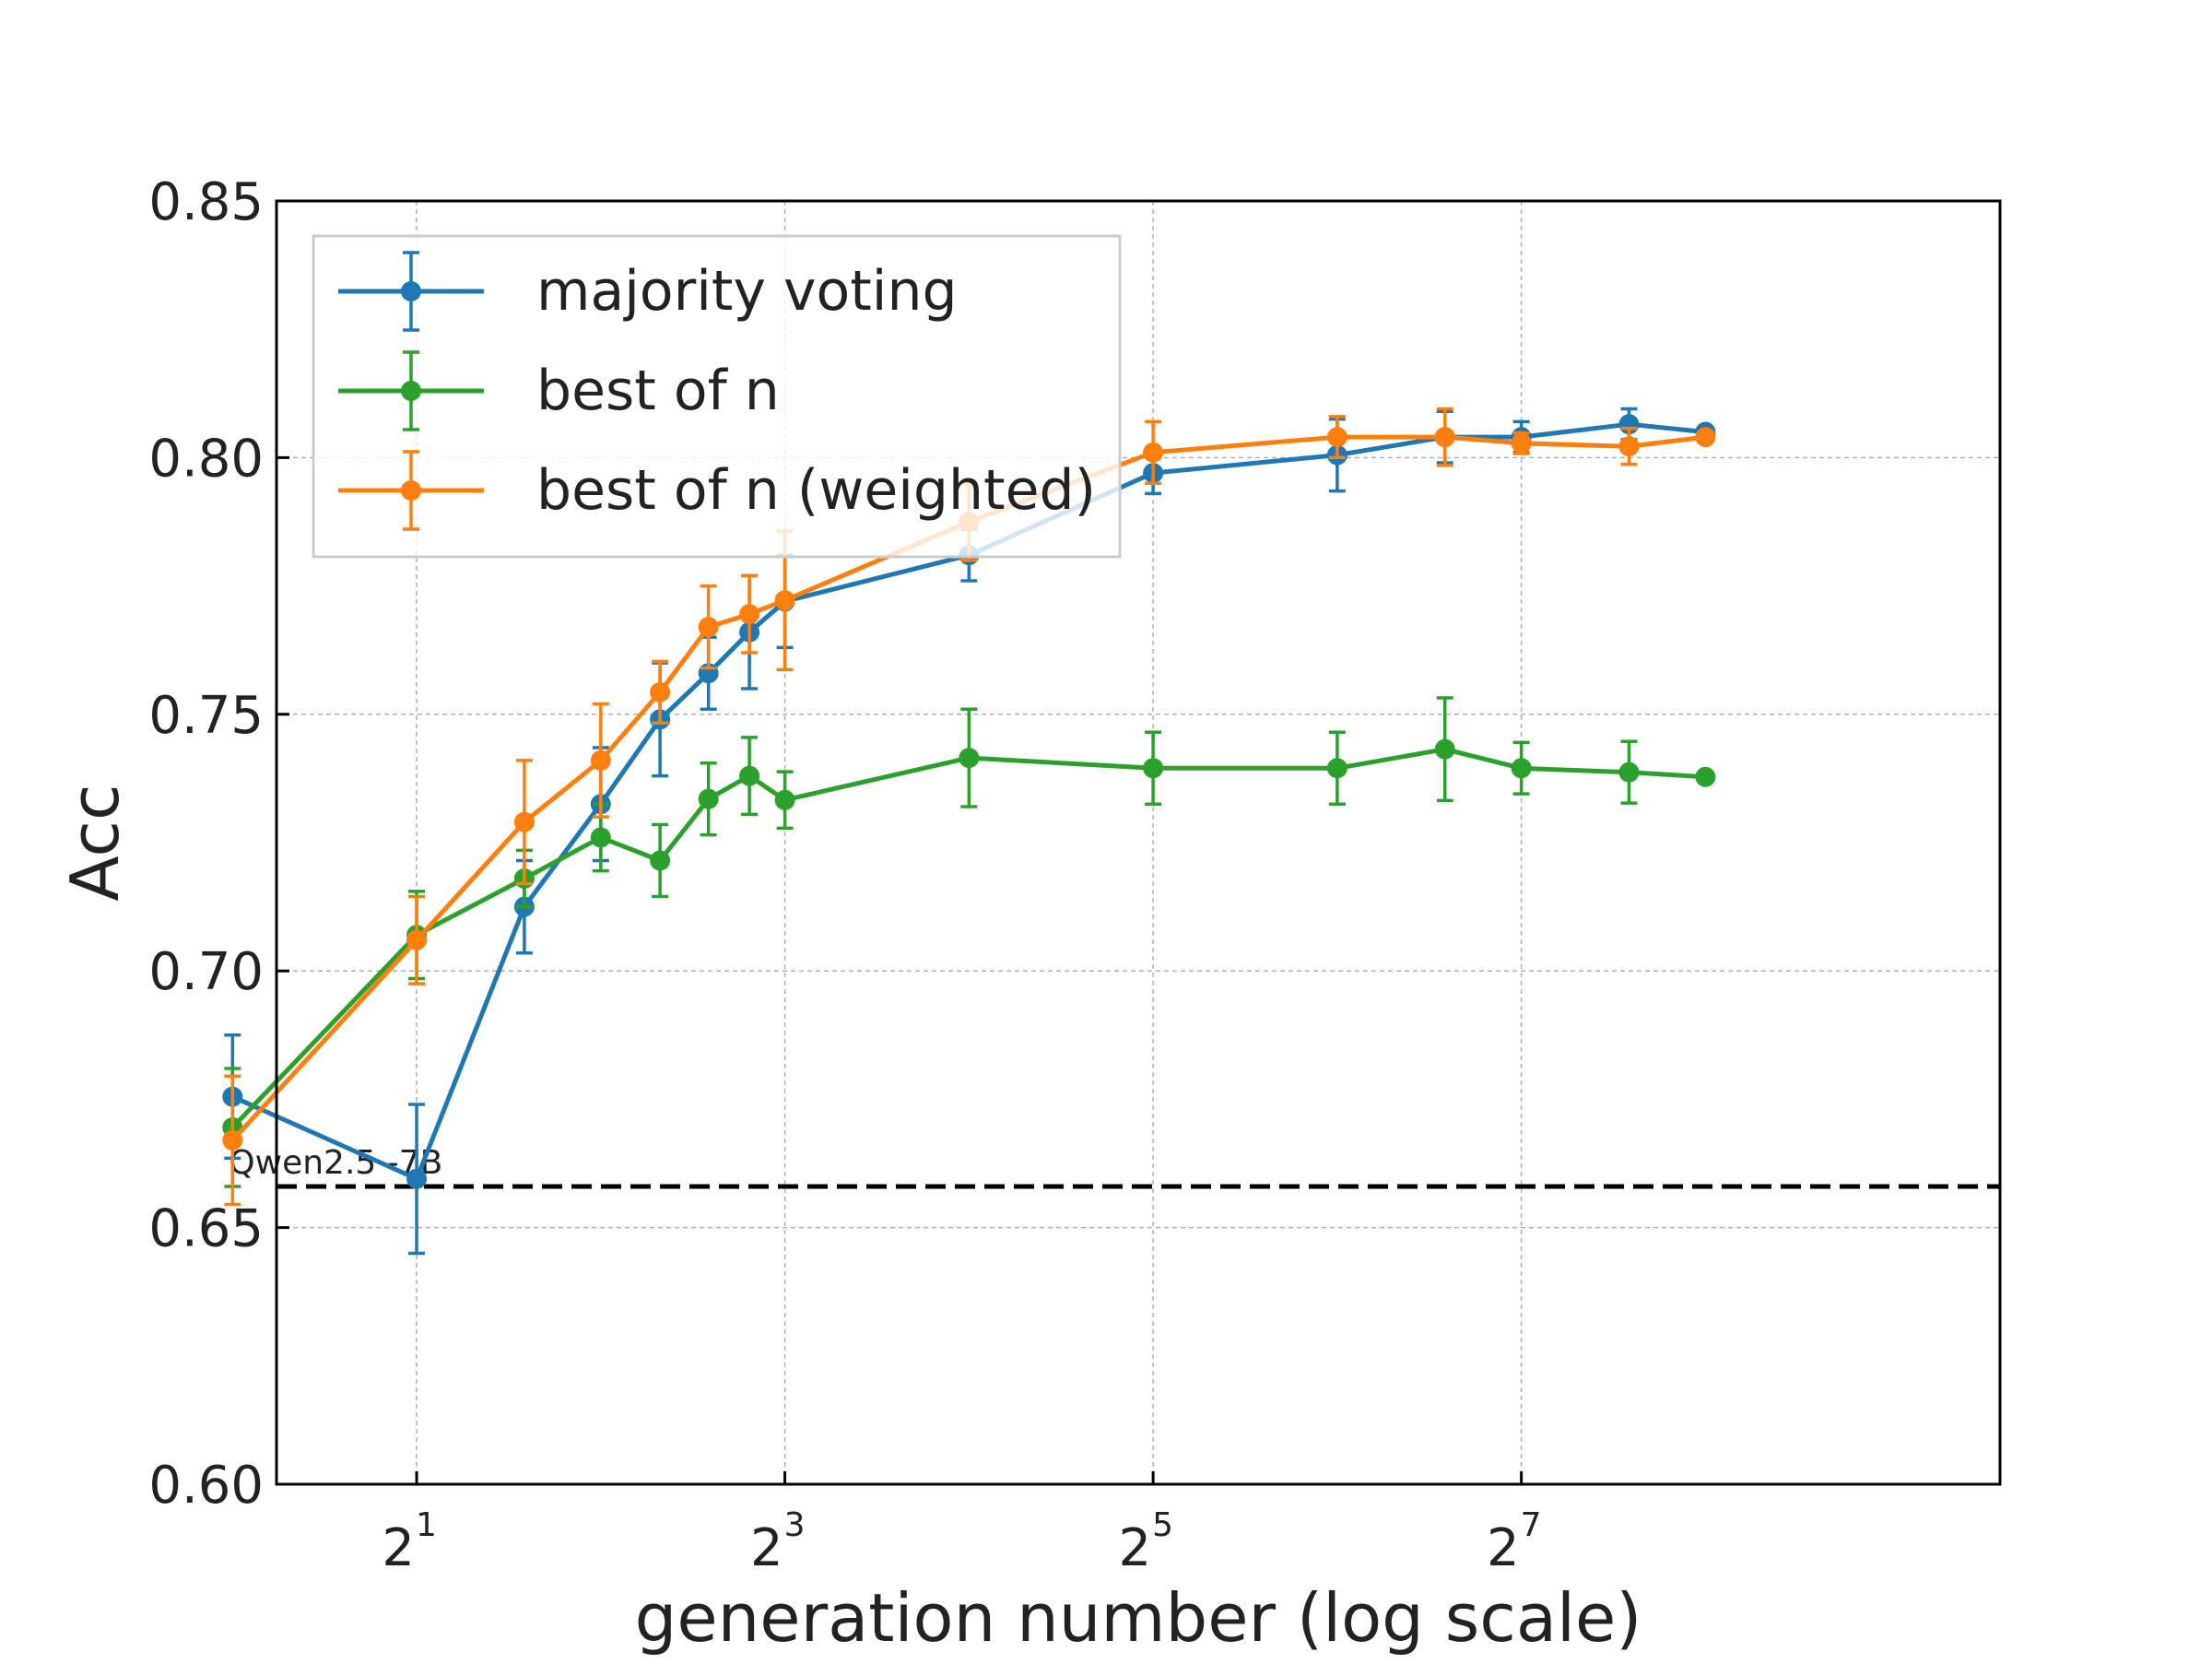 The image size is (2212, 1664). Describe the element at coordinates (206, 1486) in the screenshot. I see `y-tick-label: 0.60` at that location.